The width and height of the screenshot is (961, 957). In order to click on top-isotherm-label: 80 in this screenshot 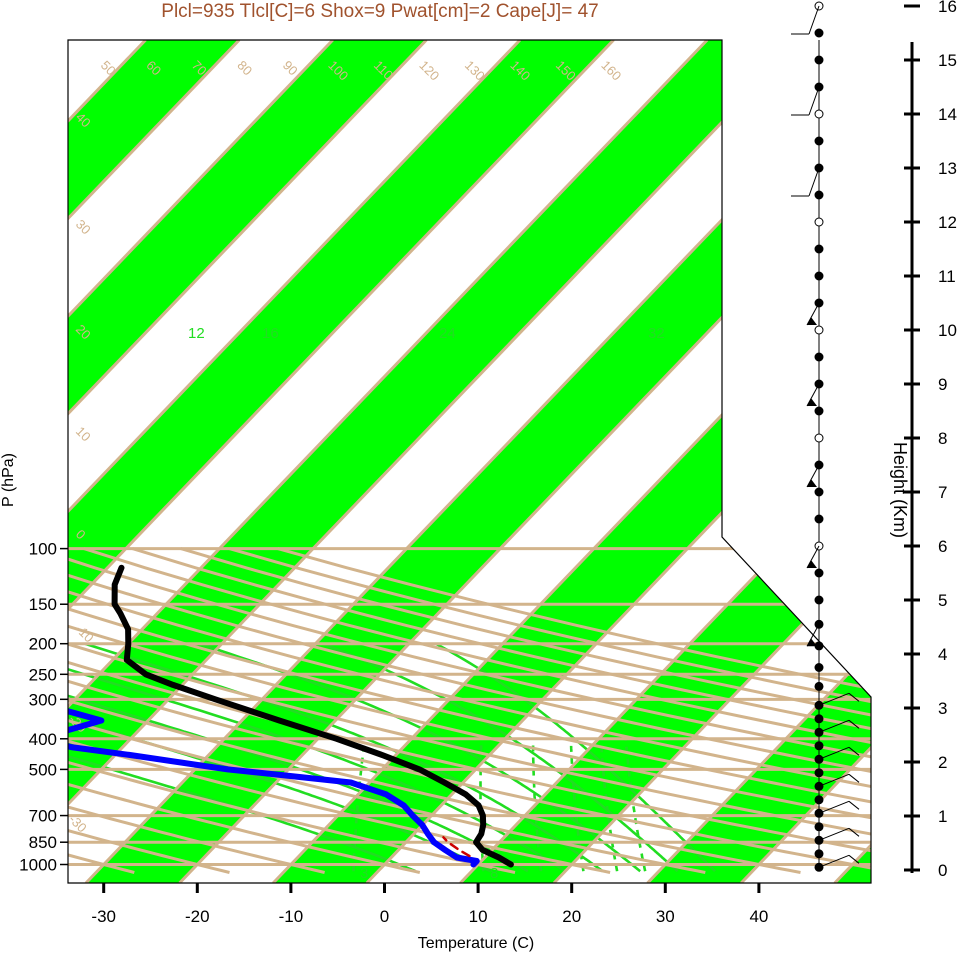, I will do `click(244, 68)`.